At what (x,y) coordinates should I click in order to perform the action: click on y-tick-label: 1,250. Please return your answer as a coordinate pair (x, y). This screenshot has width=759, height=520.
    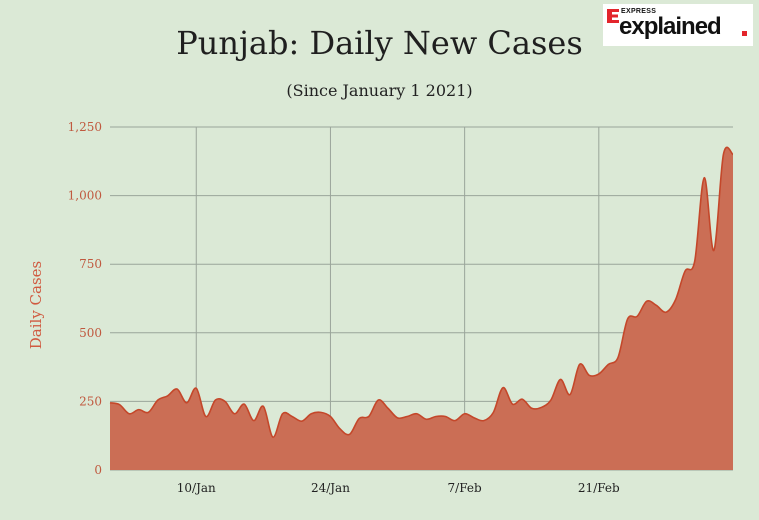
    Looking at the image, I should click on (85, 127).